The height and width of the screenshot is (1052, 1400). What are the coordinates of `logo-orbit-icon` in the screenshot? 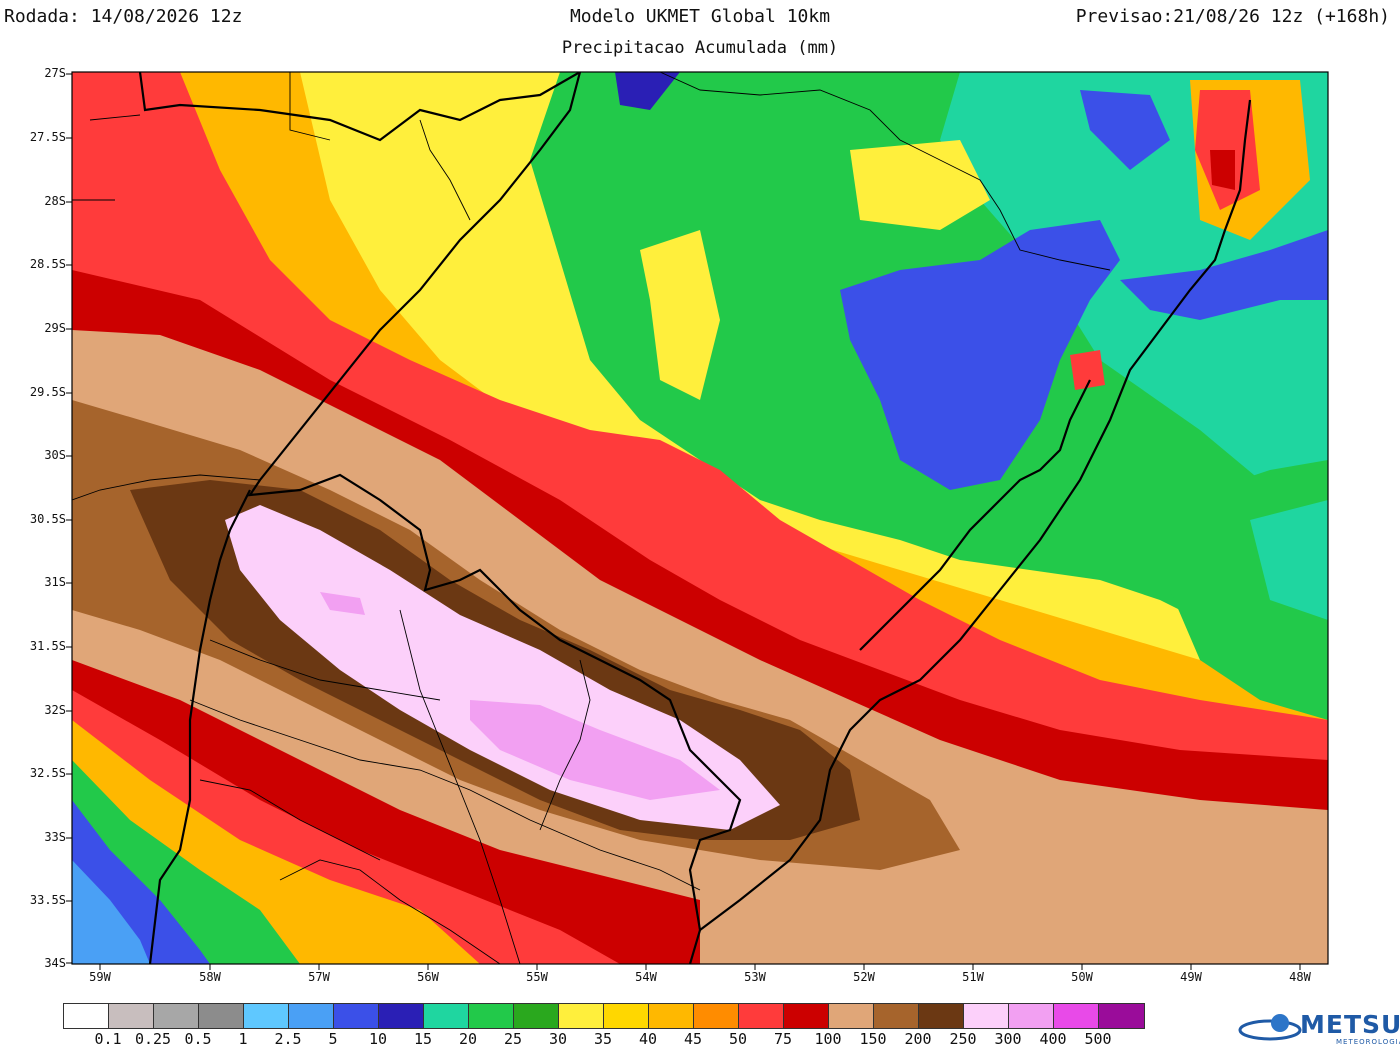 It's located at (1270, 1030).